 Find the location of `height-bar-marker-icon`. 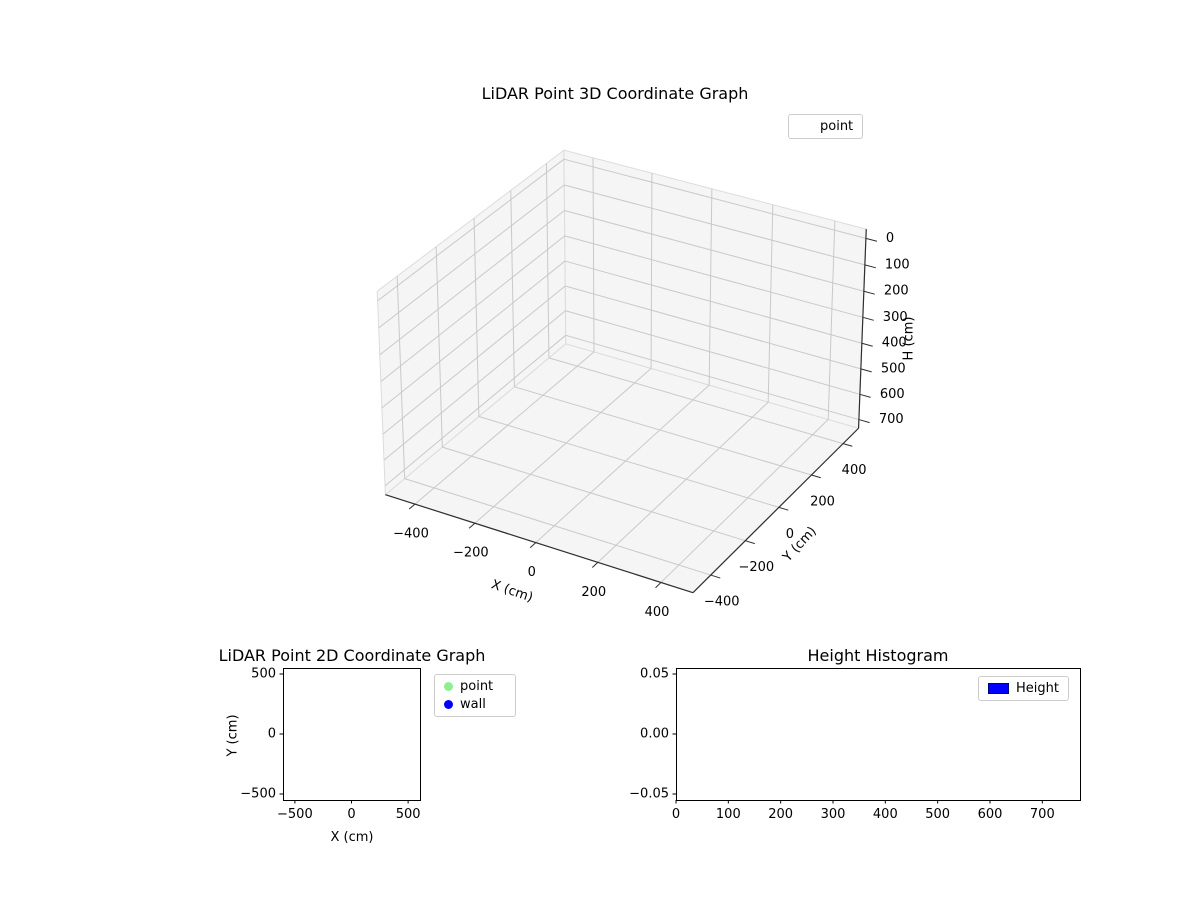

height-bar-marker-icon is located at coordinates (998, 688).